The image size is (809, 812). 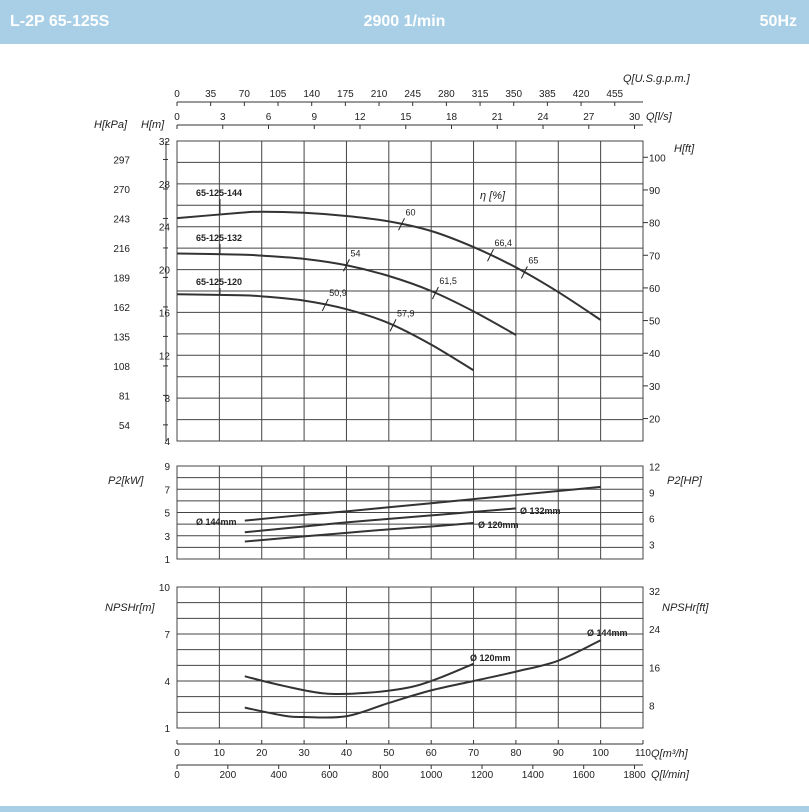 I want to click on ls-tick: 12, so click(x=360, y=117).